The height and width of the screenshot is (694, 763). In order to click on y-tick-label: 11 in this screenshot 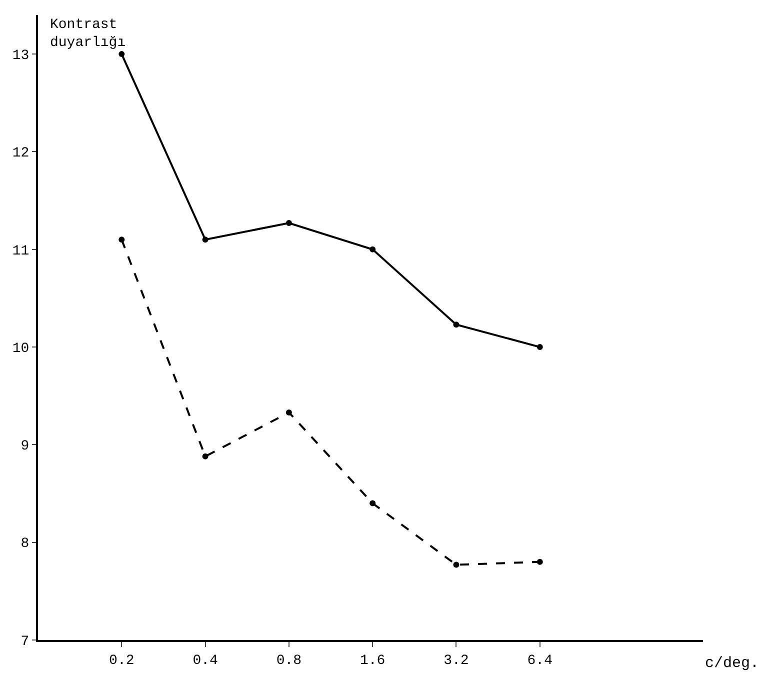, I will do `click(21, 251)`.